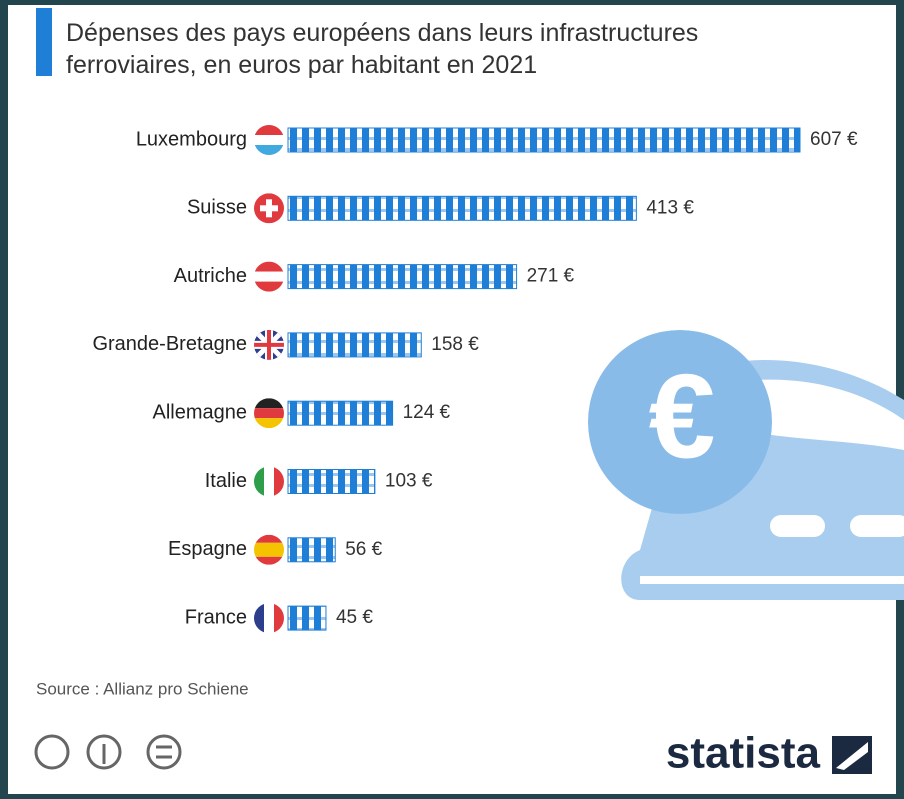 The image size is (904, 799). What do you see at coordinates (226, 481) in the screenshot?
I see `category-label: Italie` at bounding box center [226, 481].